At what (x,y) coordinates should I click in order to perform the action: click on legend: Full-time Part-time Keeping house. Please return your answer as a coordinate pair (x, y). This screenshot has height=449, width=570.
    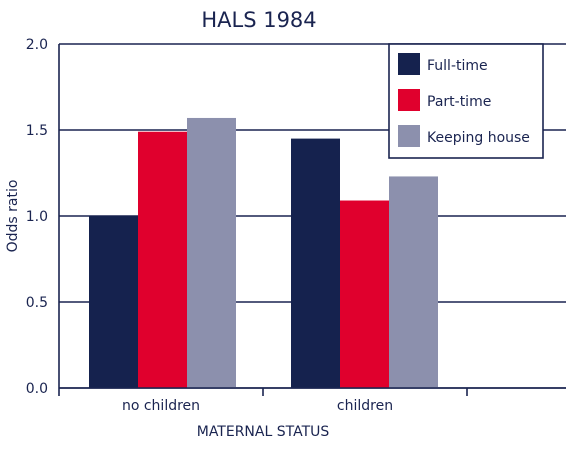
    Looking at the image, I should click on (466, 101).